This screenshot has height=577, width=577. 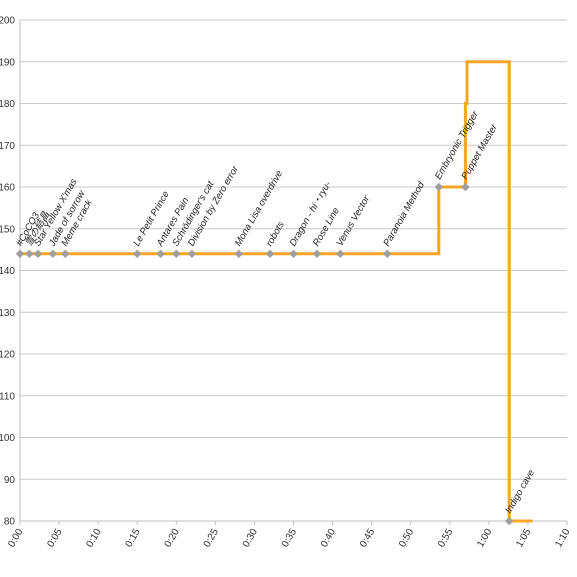 I want to click on x-tick-label: 1:05, so click(x=523, y=538).